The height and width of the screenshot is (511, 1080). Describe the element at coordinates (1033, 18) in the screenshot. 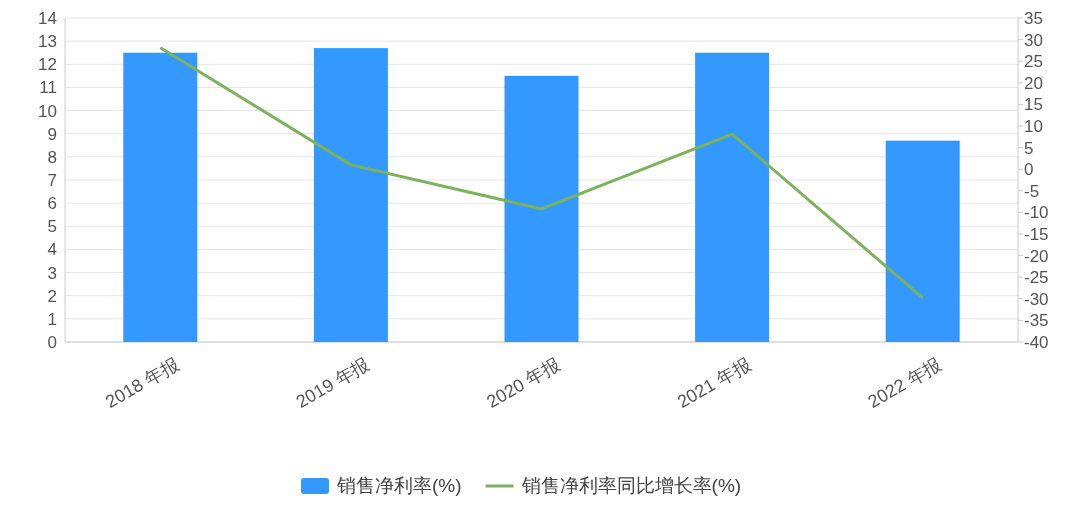

I see `y2-tick-label: 35` at that location.